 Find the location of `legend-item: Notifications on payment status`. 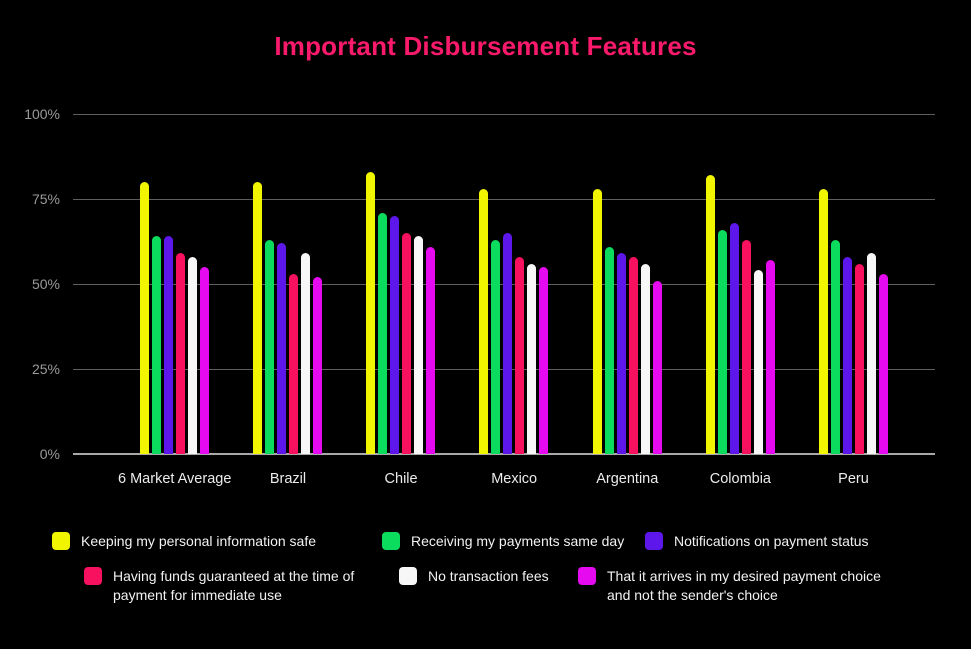

legend-item: Notifications on payment status is located at coordinates (757, 541).